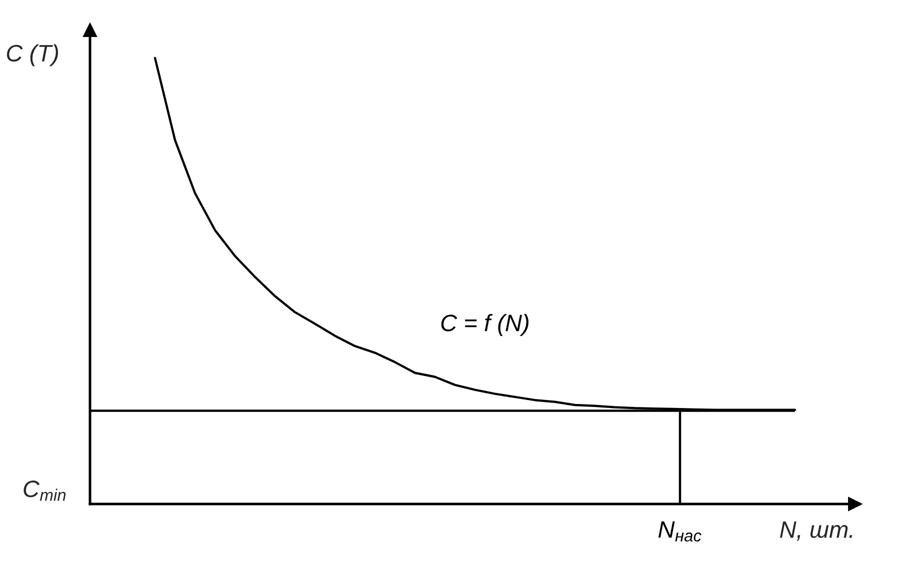 This screenshot has height=576, width=904. I want to click on text: N$_{нас}$, so click(680, 531).